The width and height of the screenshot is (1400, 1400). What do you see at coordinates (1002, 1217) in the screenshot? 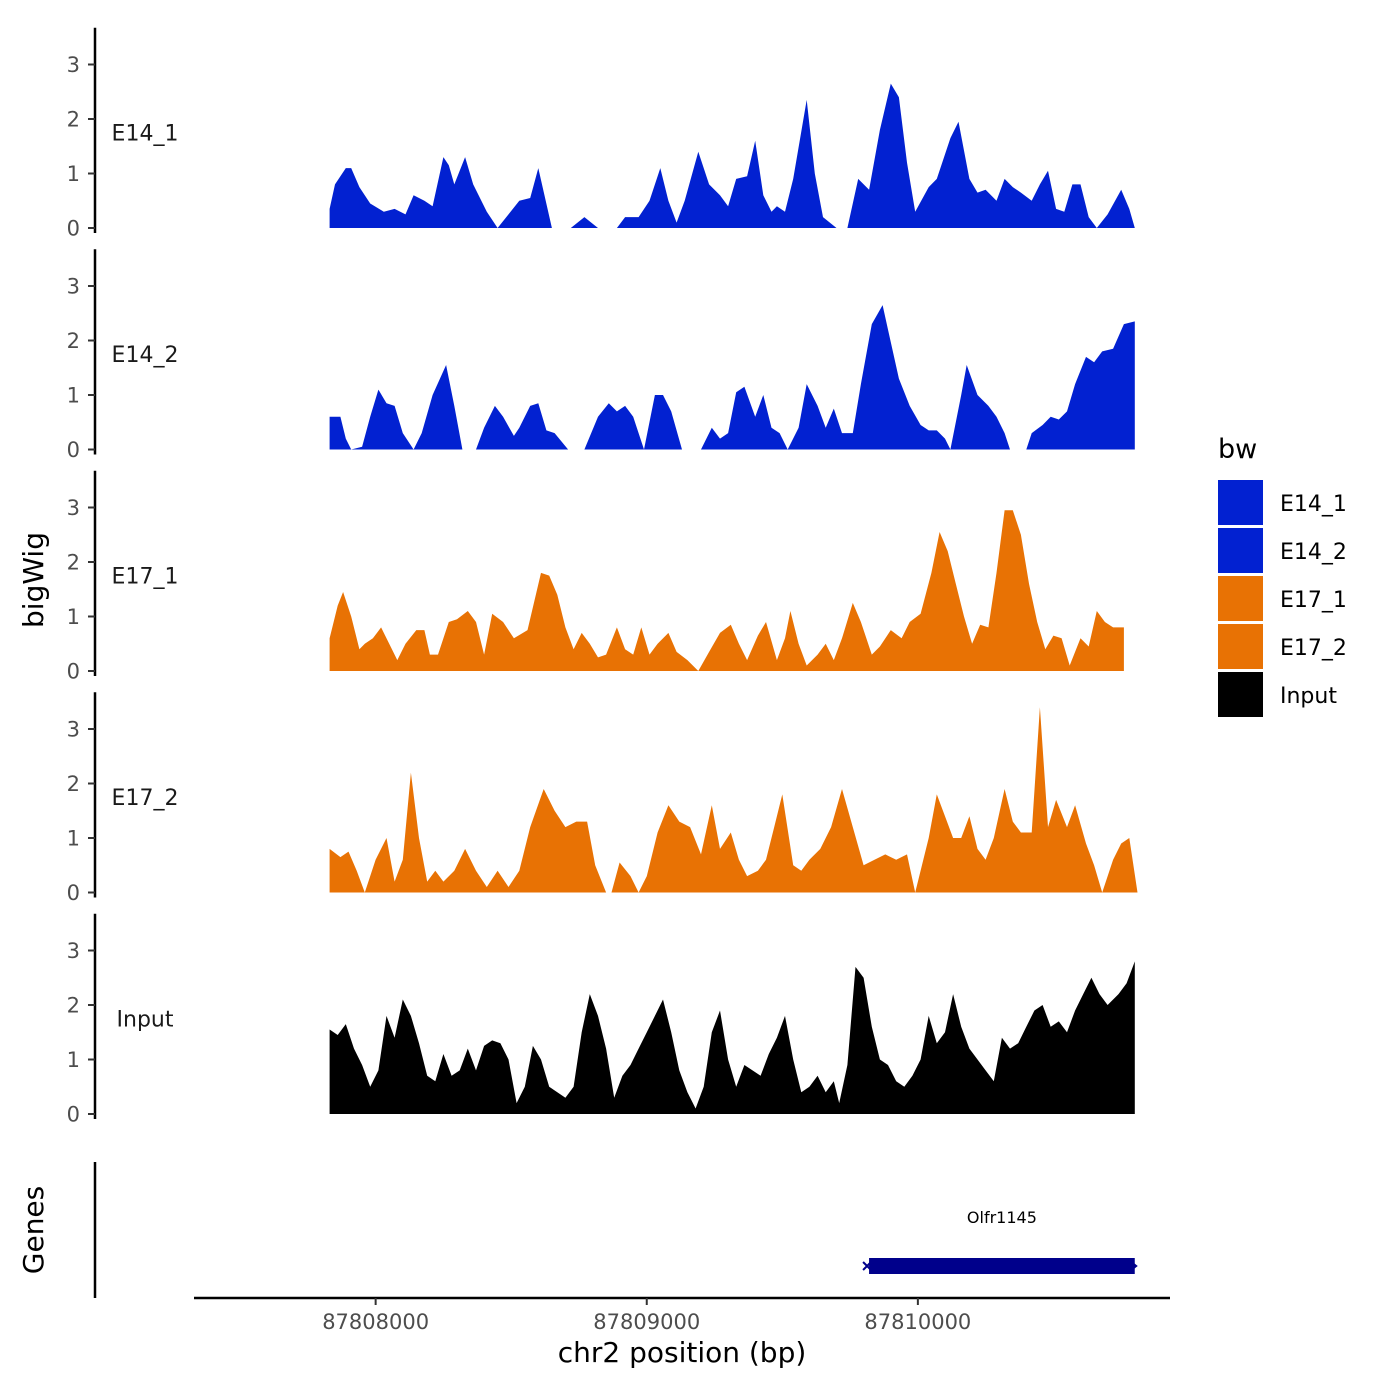
I see `gene-label: Olfr1145` at bounding box center [1002, 1217].